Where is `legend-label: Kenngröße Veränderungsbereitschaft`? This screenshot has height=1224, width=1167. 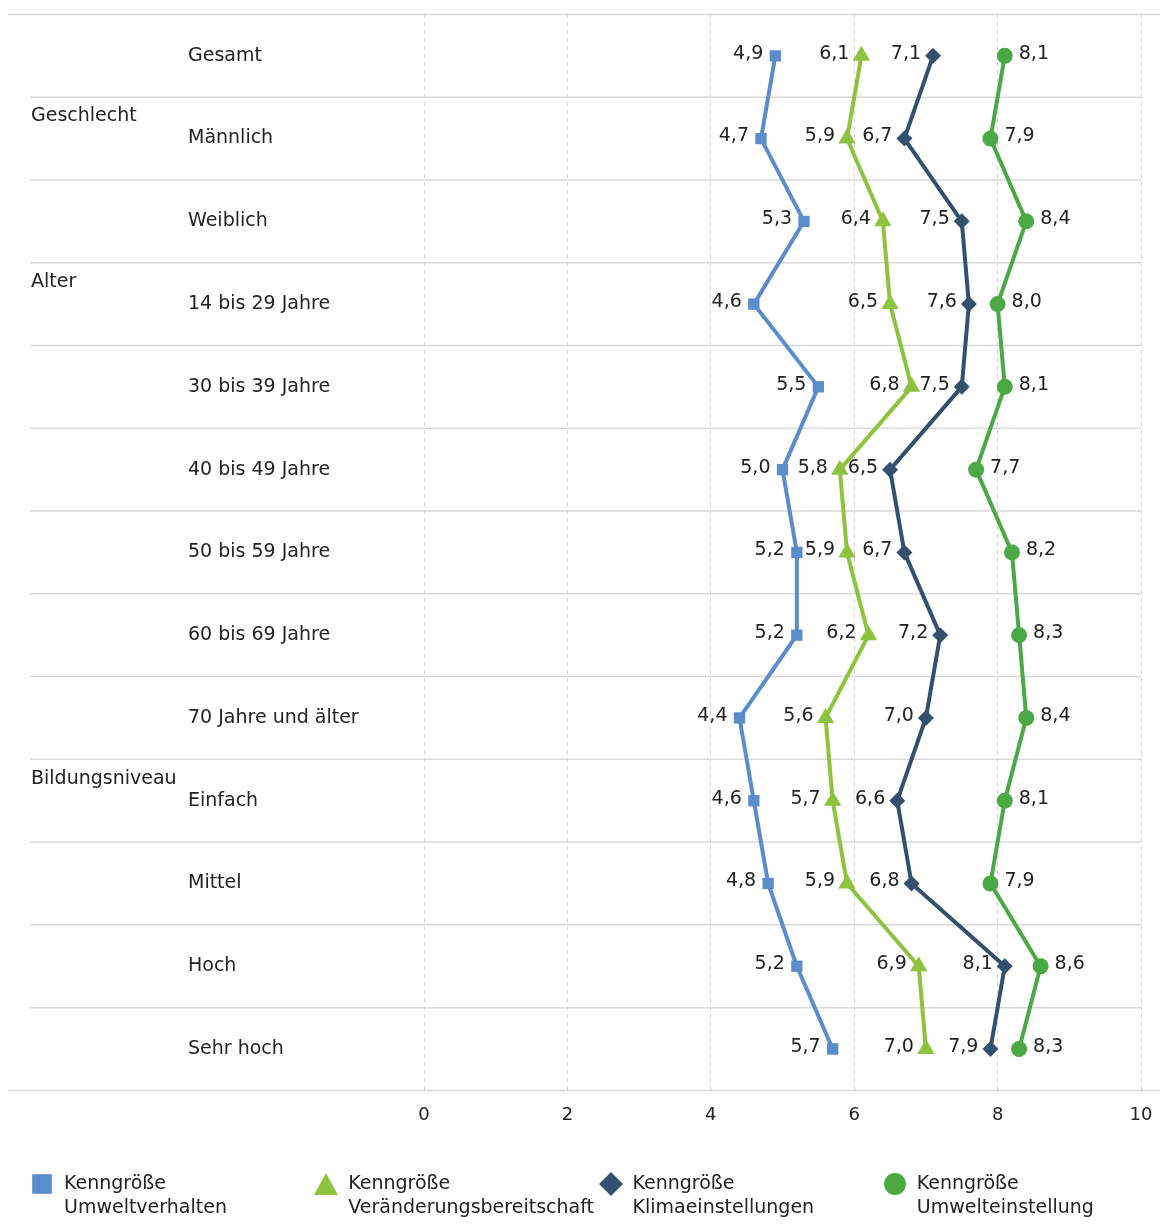
legend-label: Kenngröße Veränderungsbereitschaft is located at coordinates (471, 1194).